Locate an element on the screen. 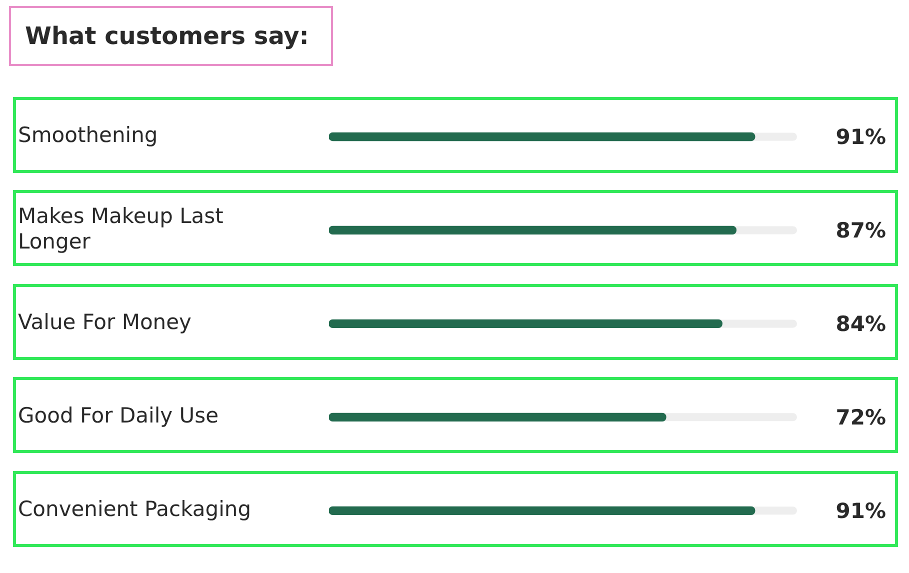  y-tick-label: Makes Makeup Last Longer is located at coordinates (121, 229).